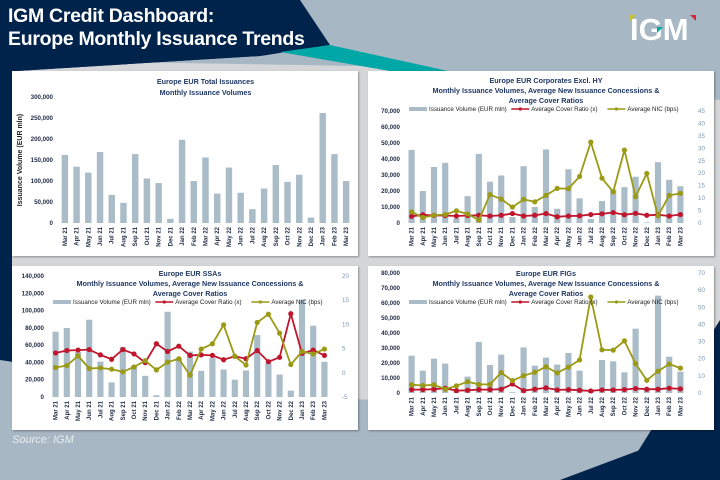 The image size is (720, 480). What do you see at coordinates (648, 406) in the screenshot?
I see `x-tick-label: Dec 22` at bounding box center [648, 406].